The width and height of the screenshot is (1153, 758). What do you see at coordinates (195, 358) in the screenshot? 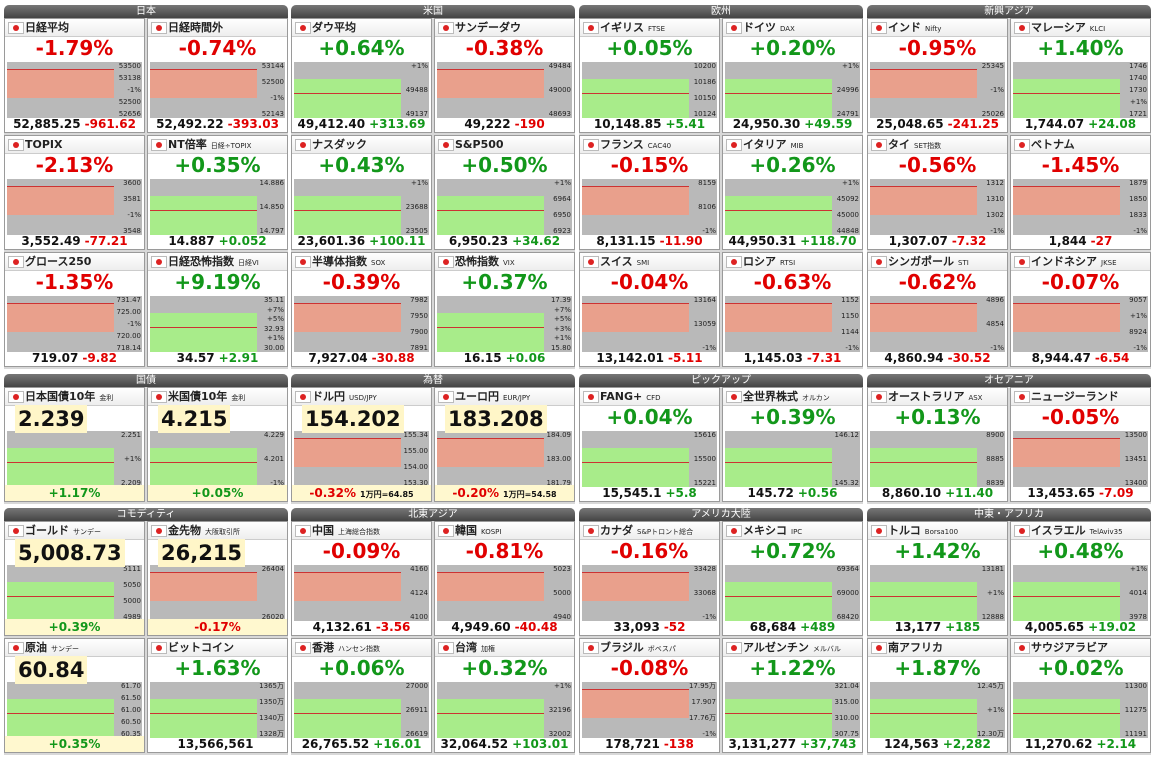
I see `price: 34.57` at bounding box center [195, 358].